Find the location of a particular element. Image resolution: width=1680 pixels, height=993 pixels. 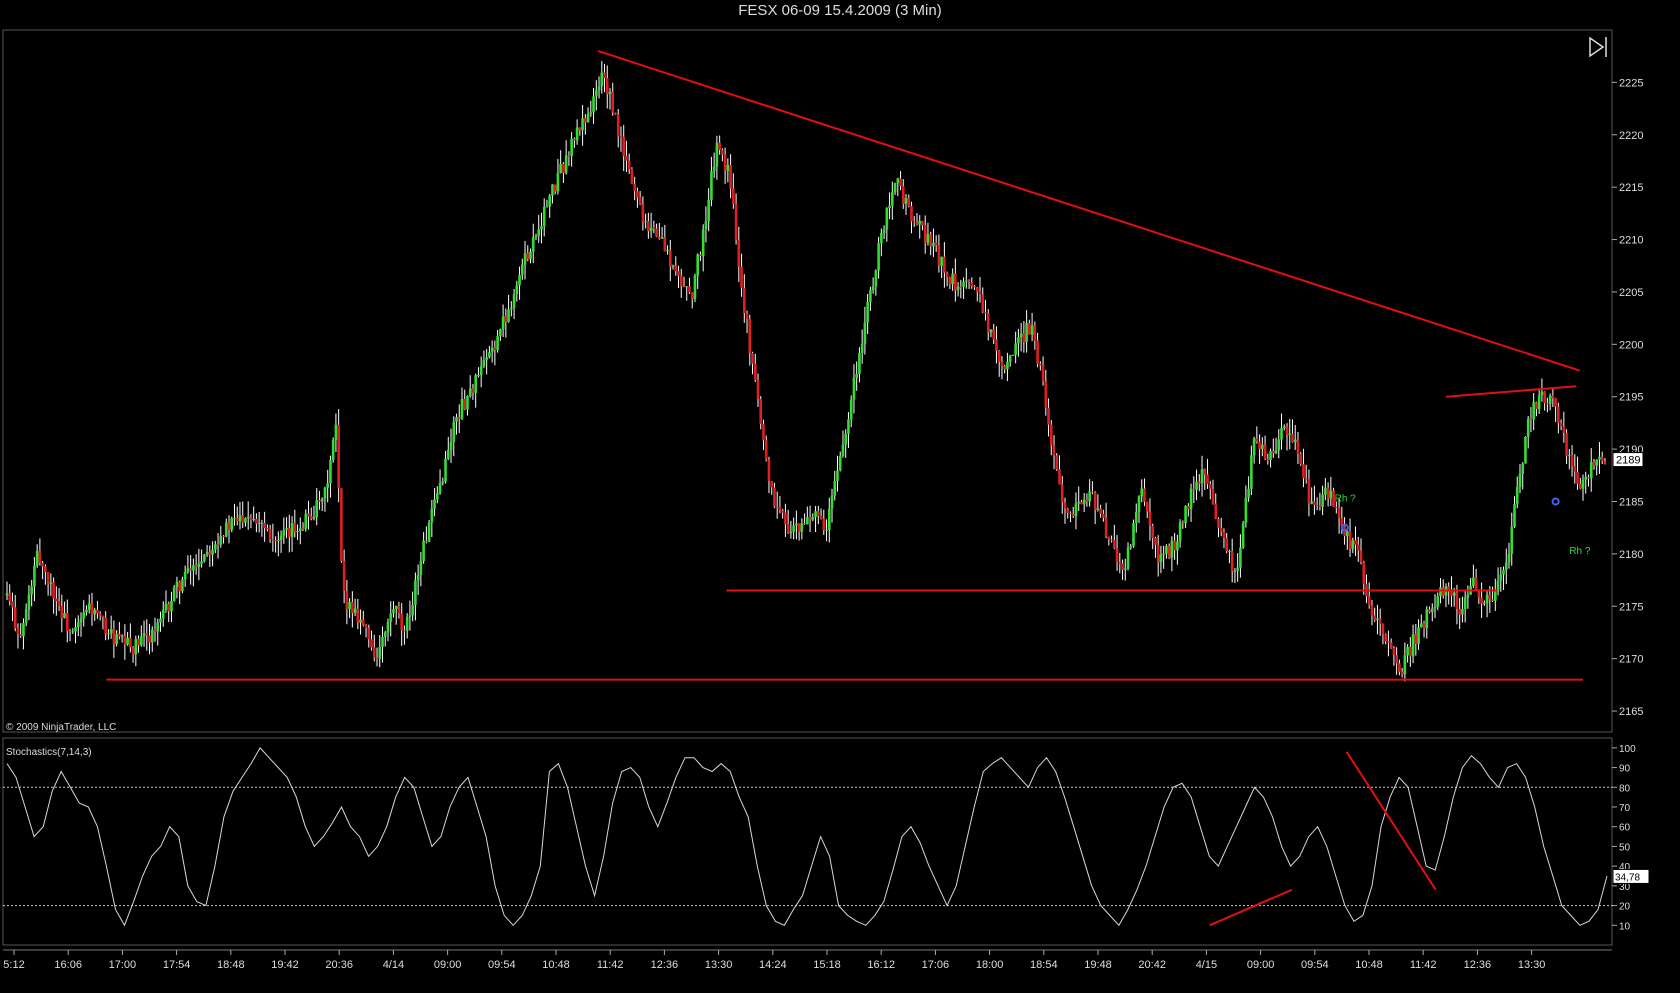

x-tick-label: 20:36 is located at coordinates (339, 965).